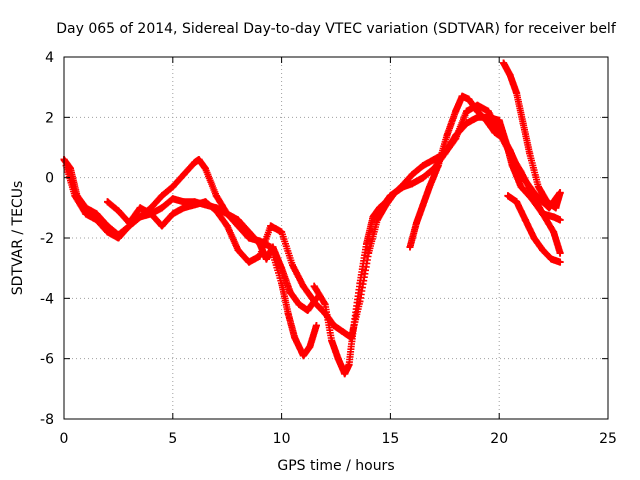  What do you see at coordinates (47, 299) in the screenshot?
I see `y-tick-label: -4` at bounding box center [47, 299].